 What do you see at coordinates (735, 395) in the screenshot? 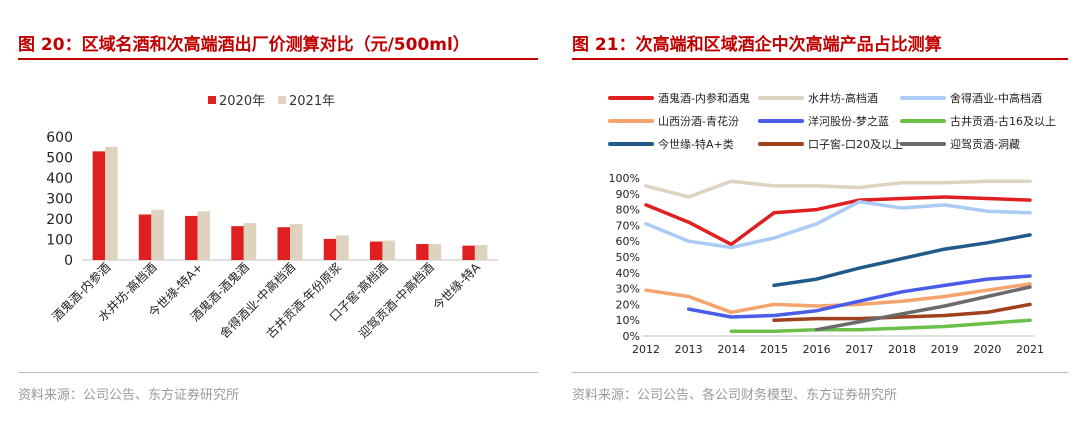
I see `right-source-note: 资料来源：公司公告、各公司财务模型、东方证券研究所` at bounding box center [735, 395].